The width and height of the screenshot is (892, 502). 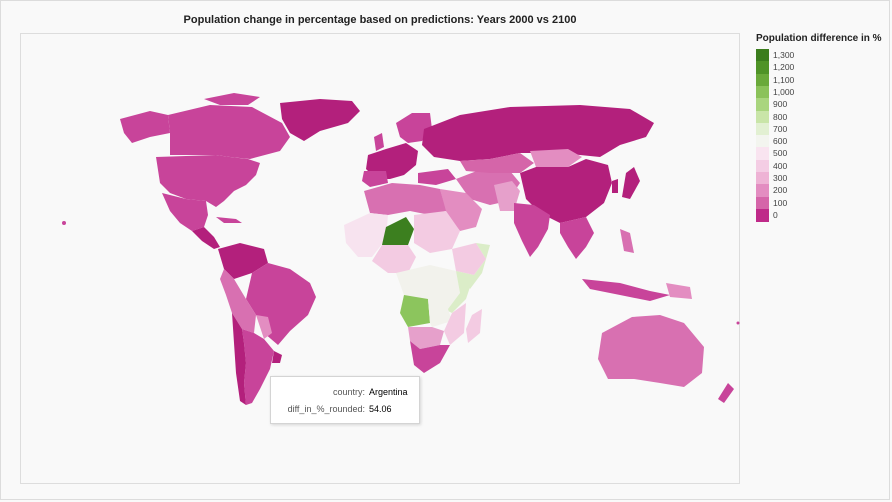 What do you see at coordinates (784, 55) in the screenshot?
I see `legend-label: 1,300` at bounding box center [784, 55].